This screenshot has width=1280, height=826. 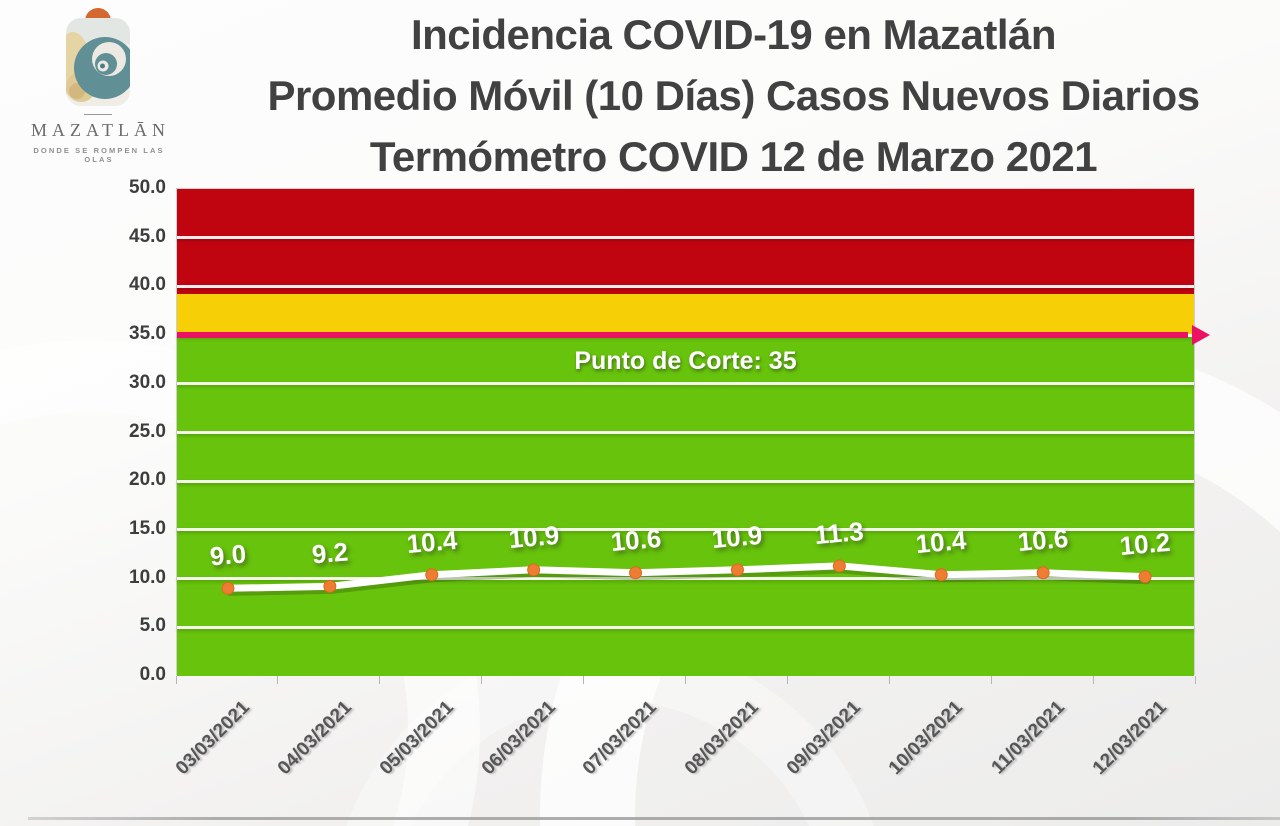 I want to click on y-tick-label-30.0: 30.0, so click(x=147, y=382).